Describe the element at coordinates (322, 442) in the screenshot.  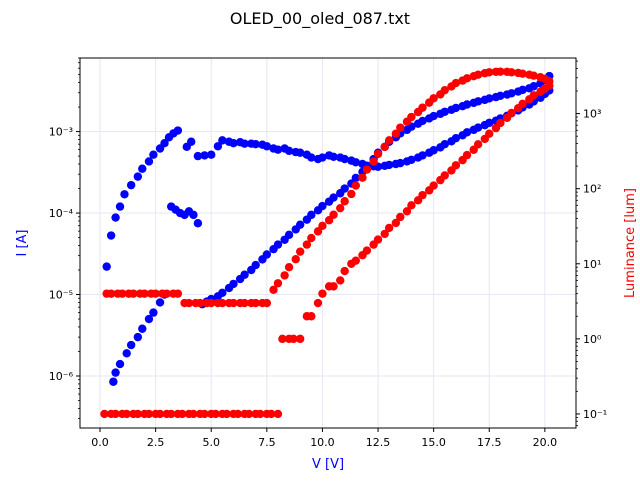
I see `x-tick-label: 10.0` at that location.